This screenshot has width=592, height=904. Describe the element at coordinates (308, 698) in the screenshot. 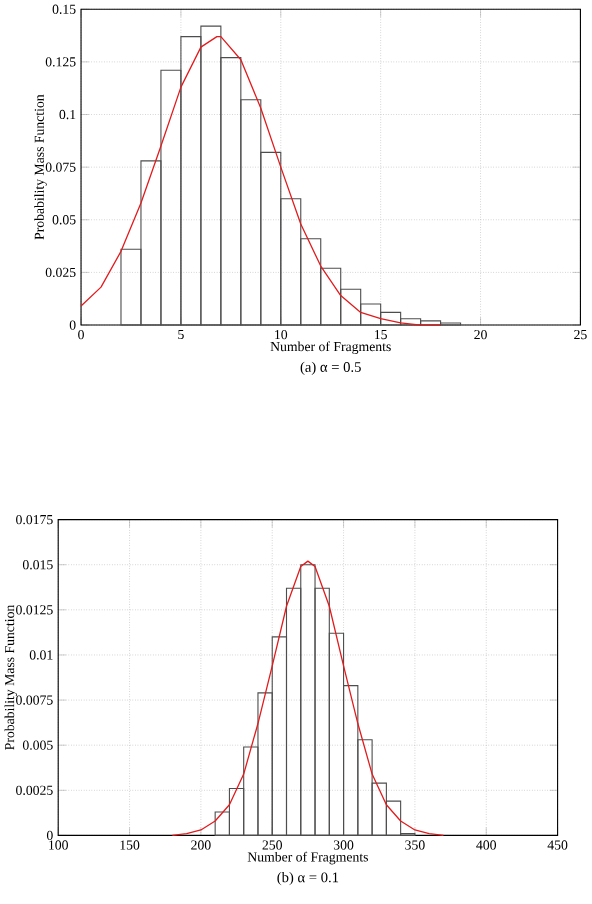

I see `line-series` at that location.